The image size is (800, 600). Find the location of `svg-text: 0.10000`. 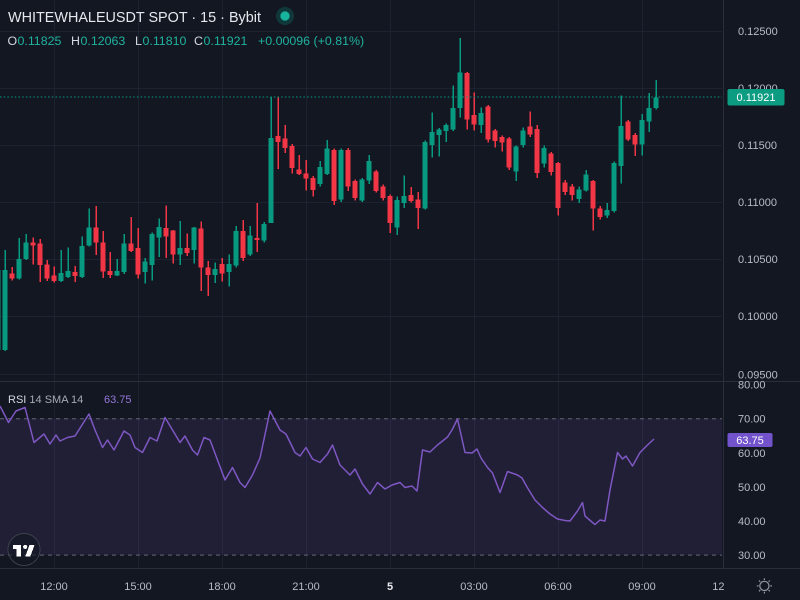

svg-text: 0.10000 is located at coordinates (758, 317).